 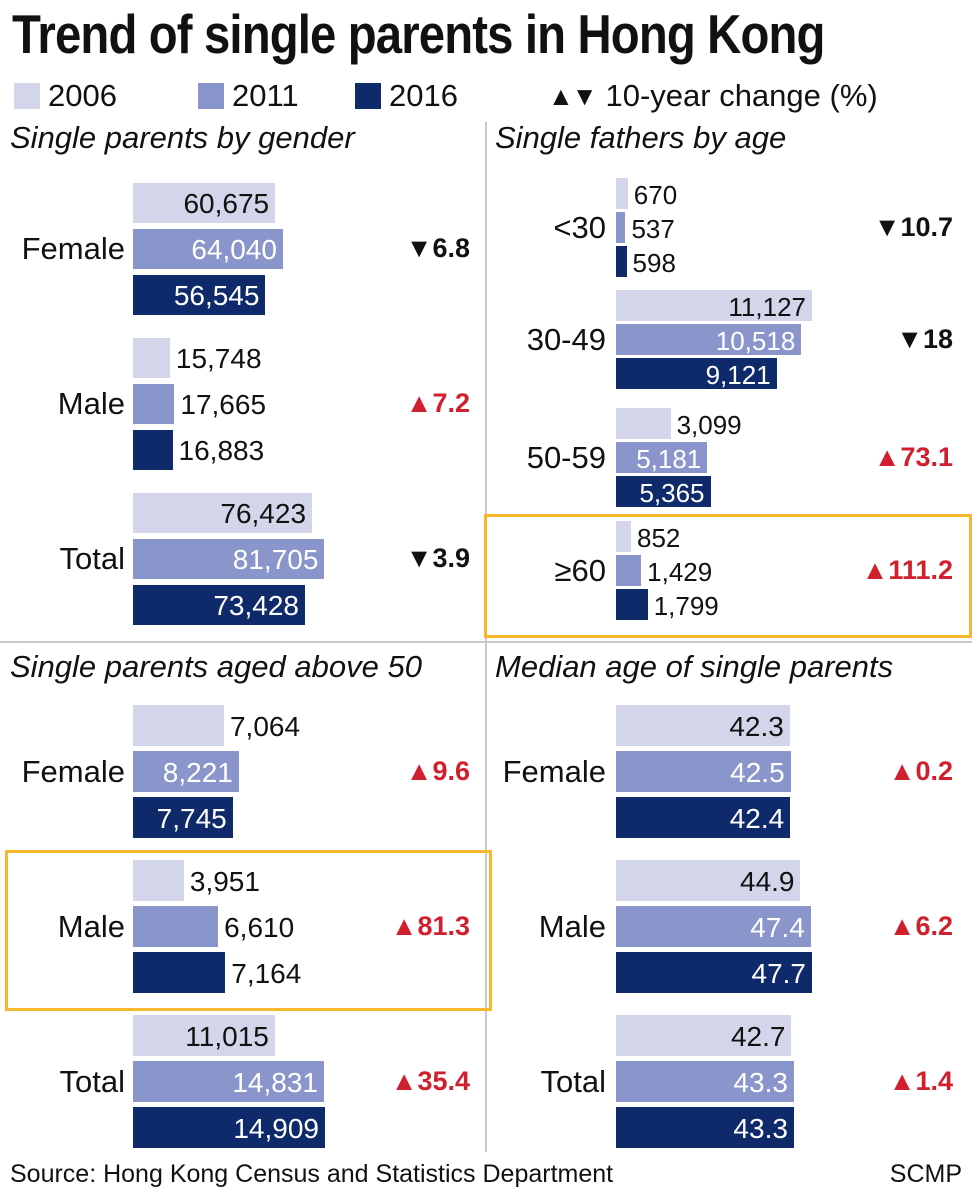 What do you see at coordinates (223, 404) in the screenshot?
I see `data-label: 17,665` at bounding box center [223, 404].